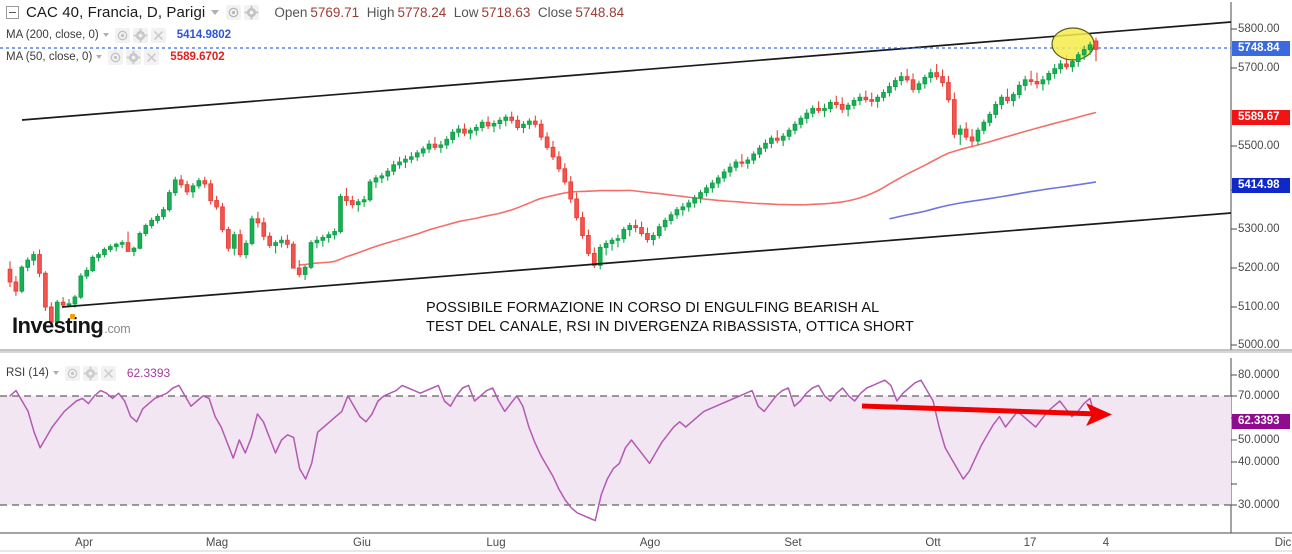 This screenshot has width=1292, height=554. I want to click on last-price-badge: 5748.84, so click(1261, 48).